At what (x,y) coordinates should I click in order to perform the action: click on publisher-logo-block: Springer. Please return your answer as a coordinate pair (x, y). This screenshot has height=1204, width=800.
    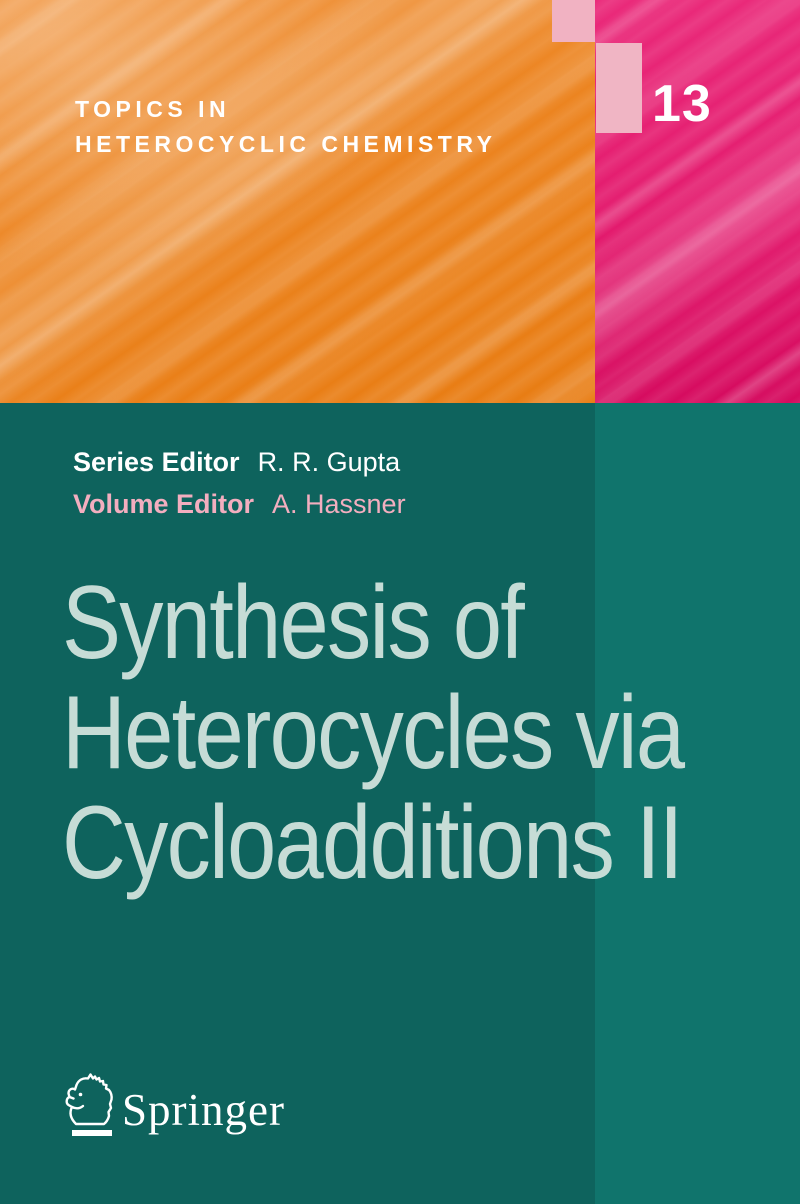
    Looking at the image, I should click on (222, 1112).